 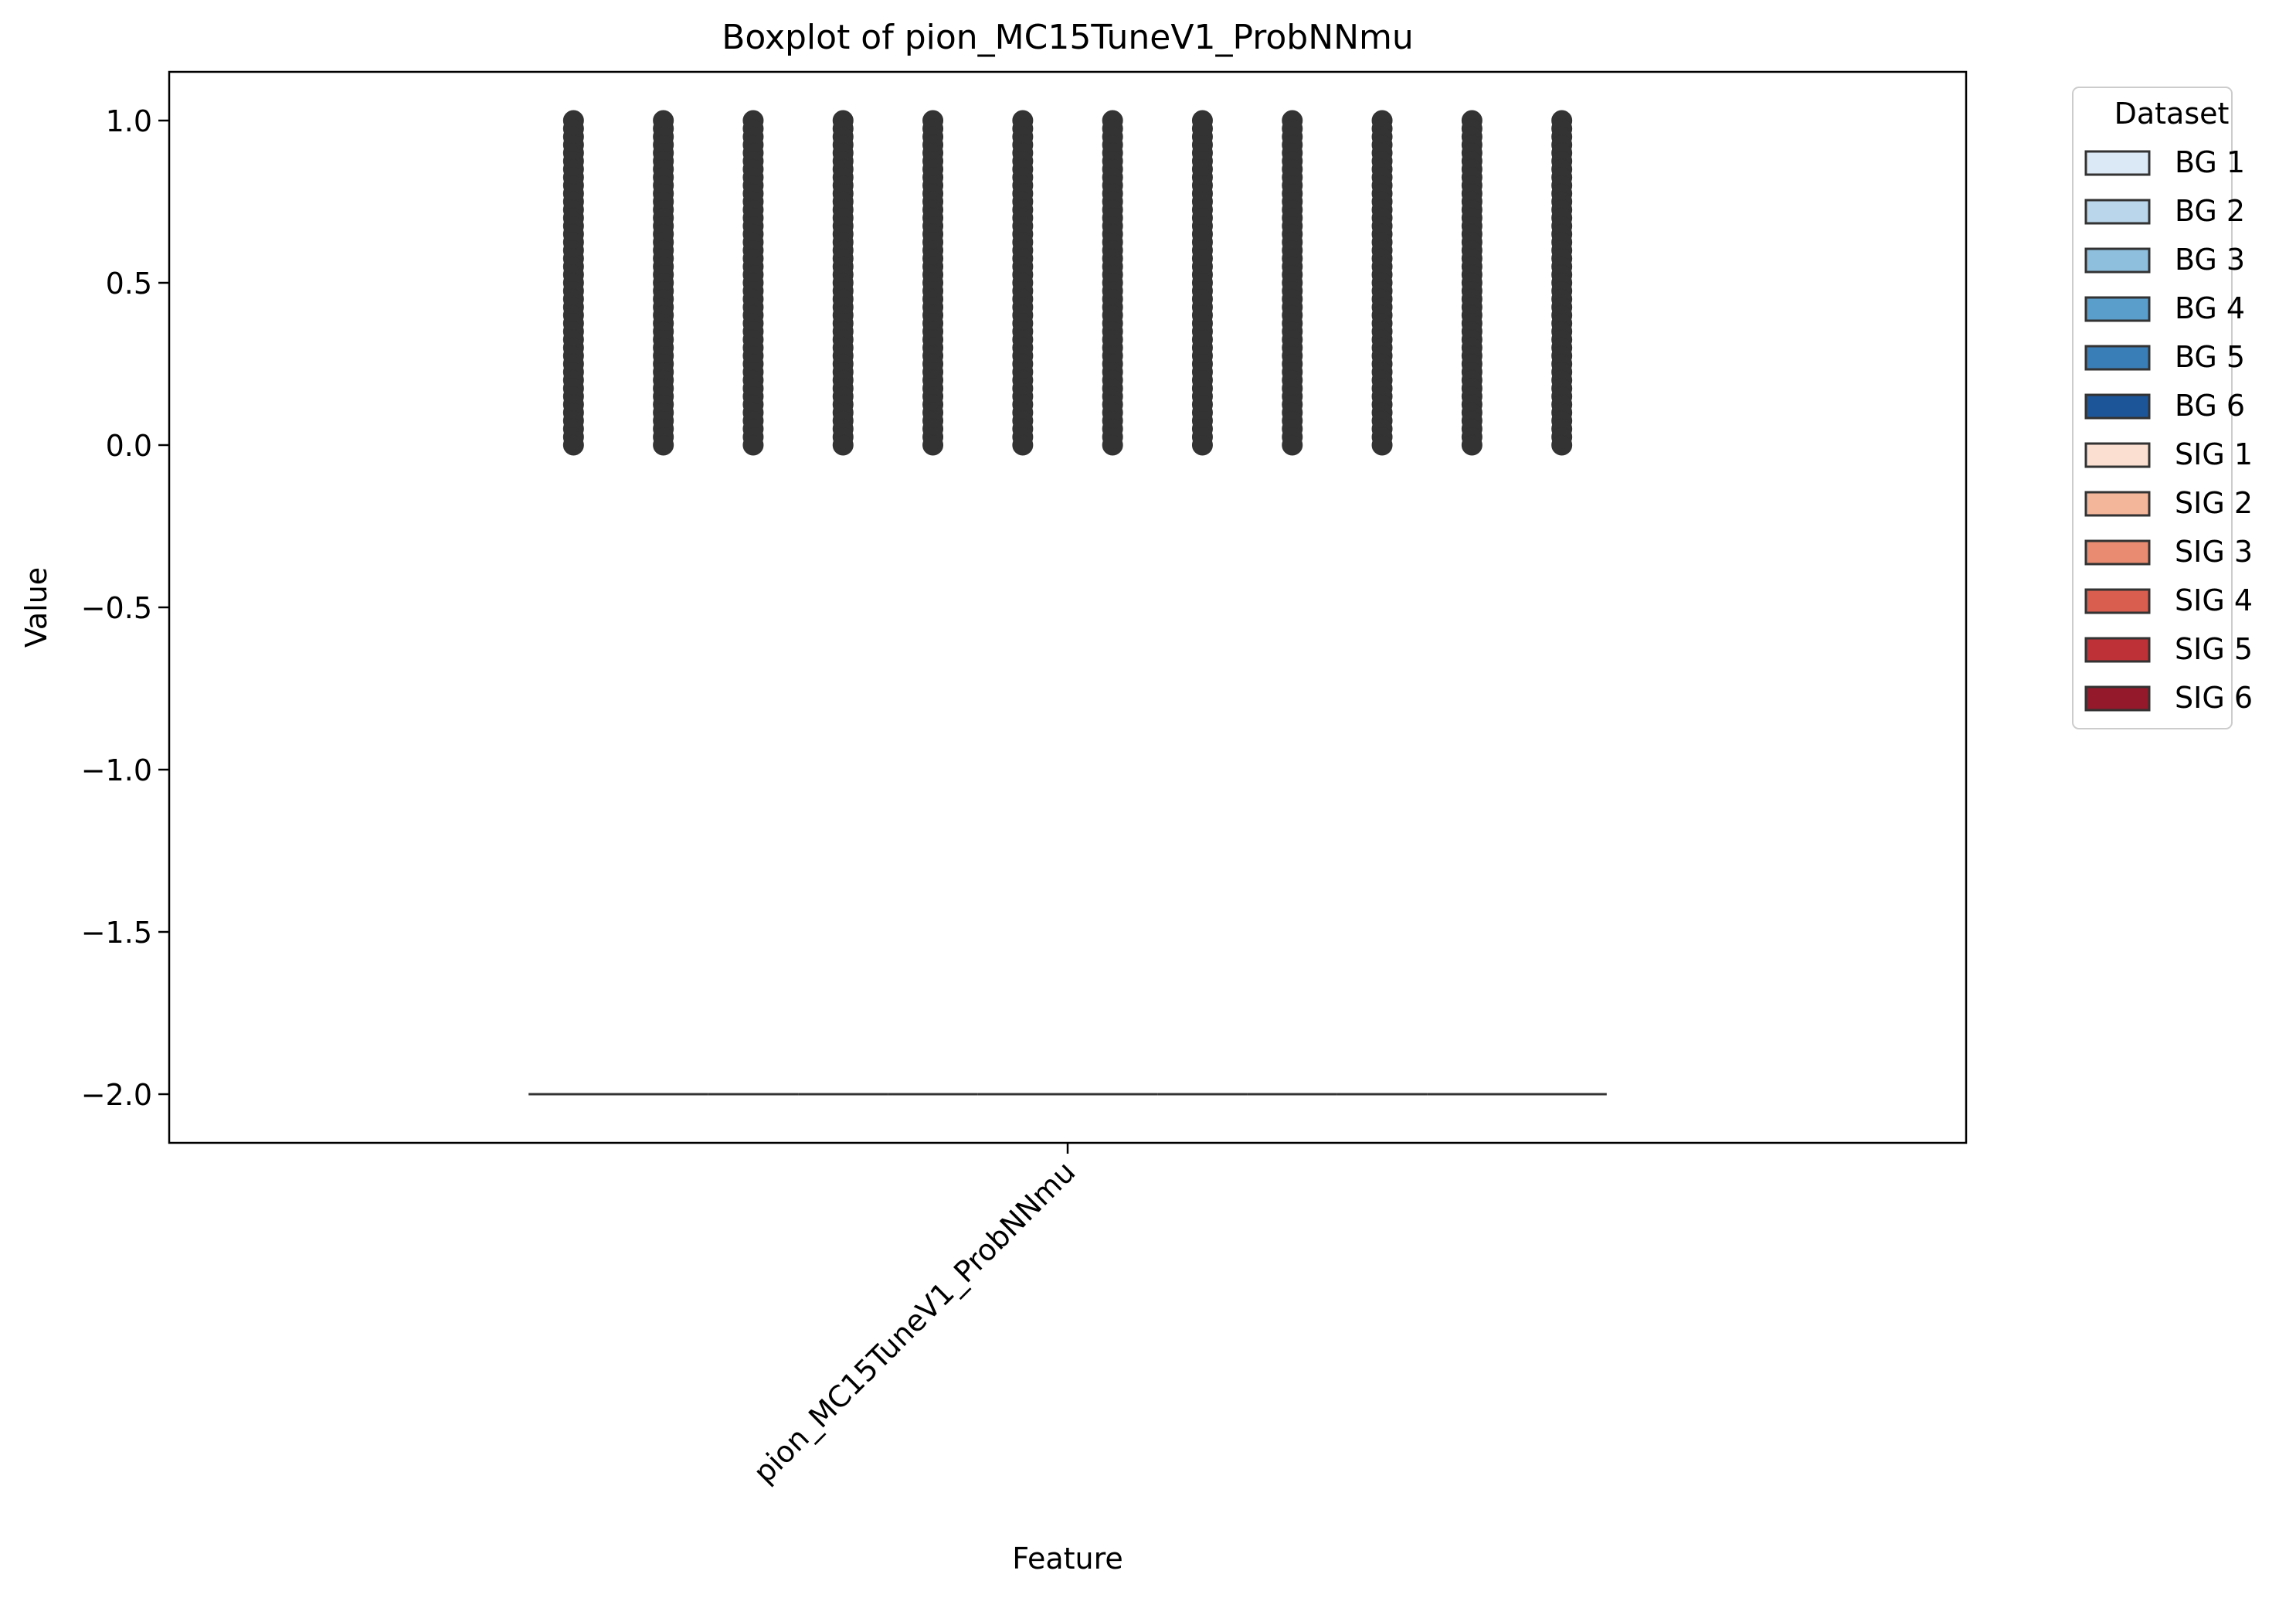 I want to click on legend-title: Dataset, so click(x=2172, y=114).